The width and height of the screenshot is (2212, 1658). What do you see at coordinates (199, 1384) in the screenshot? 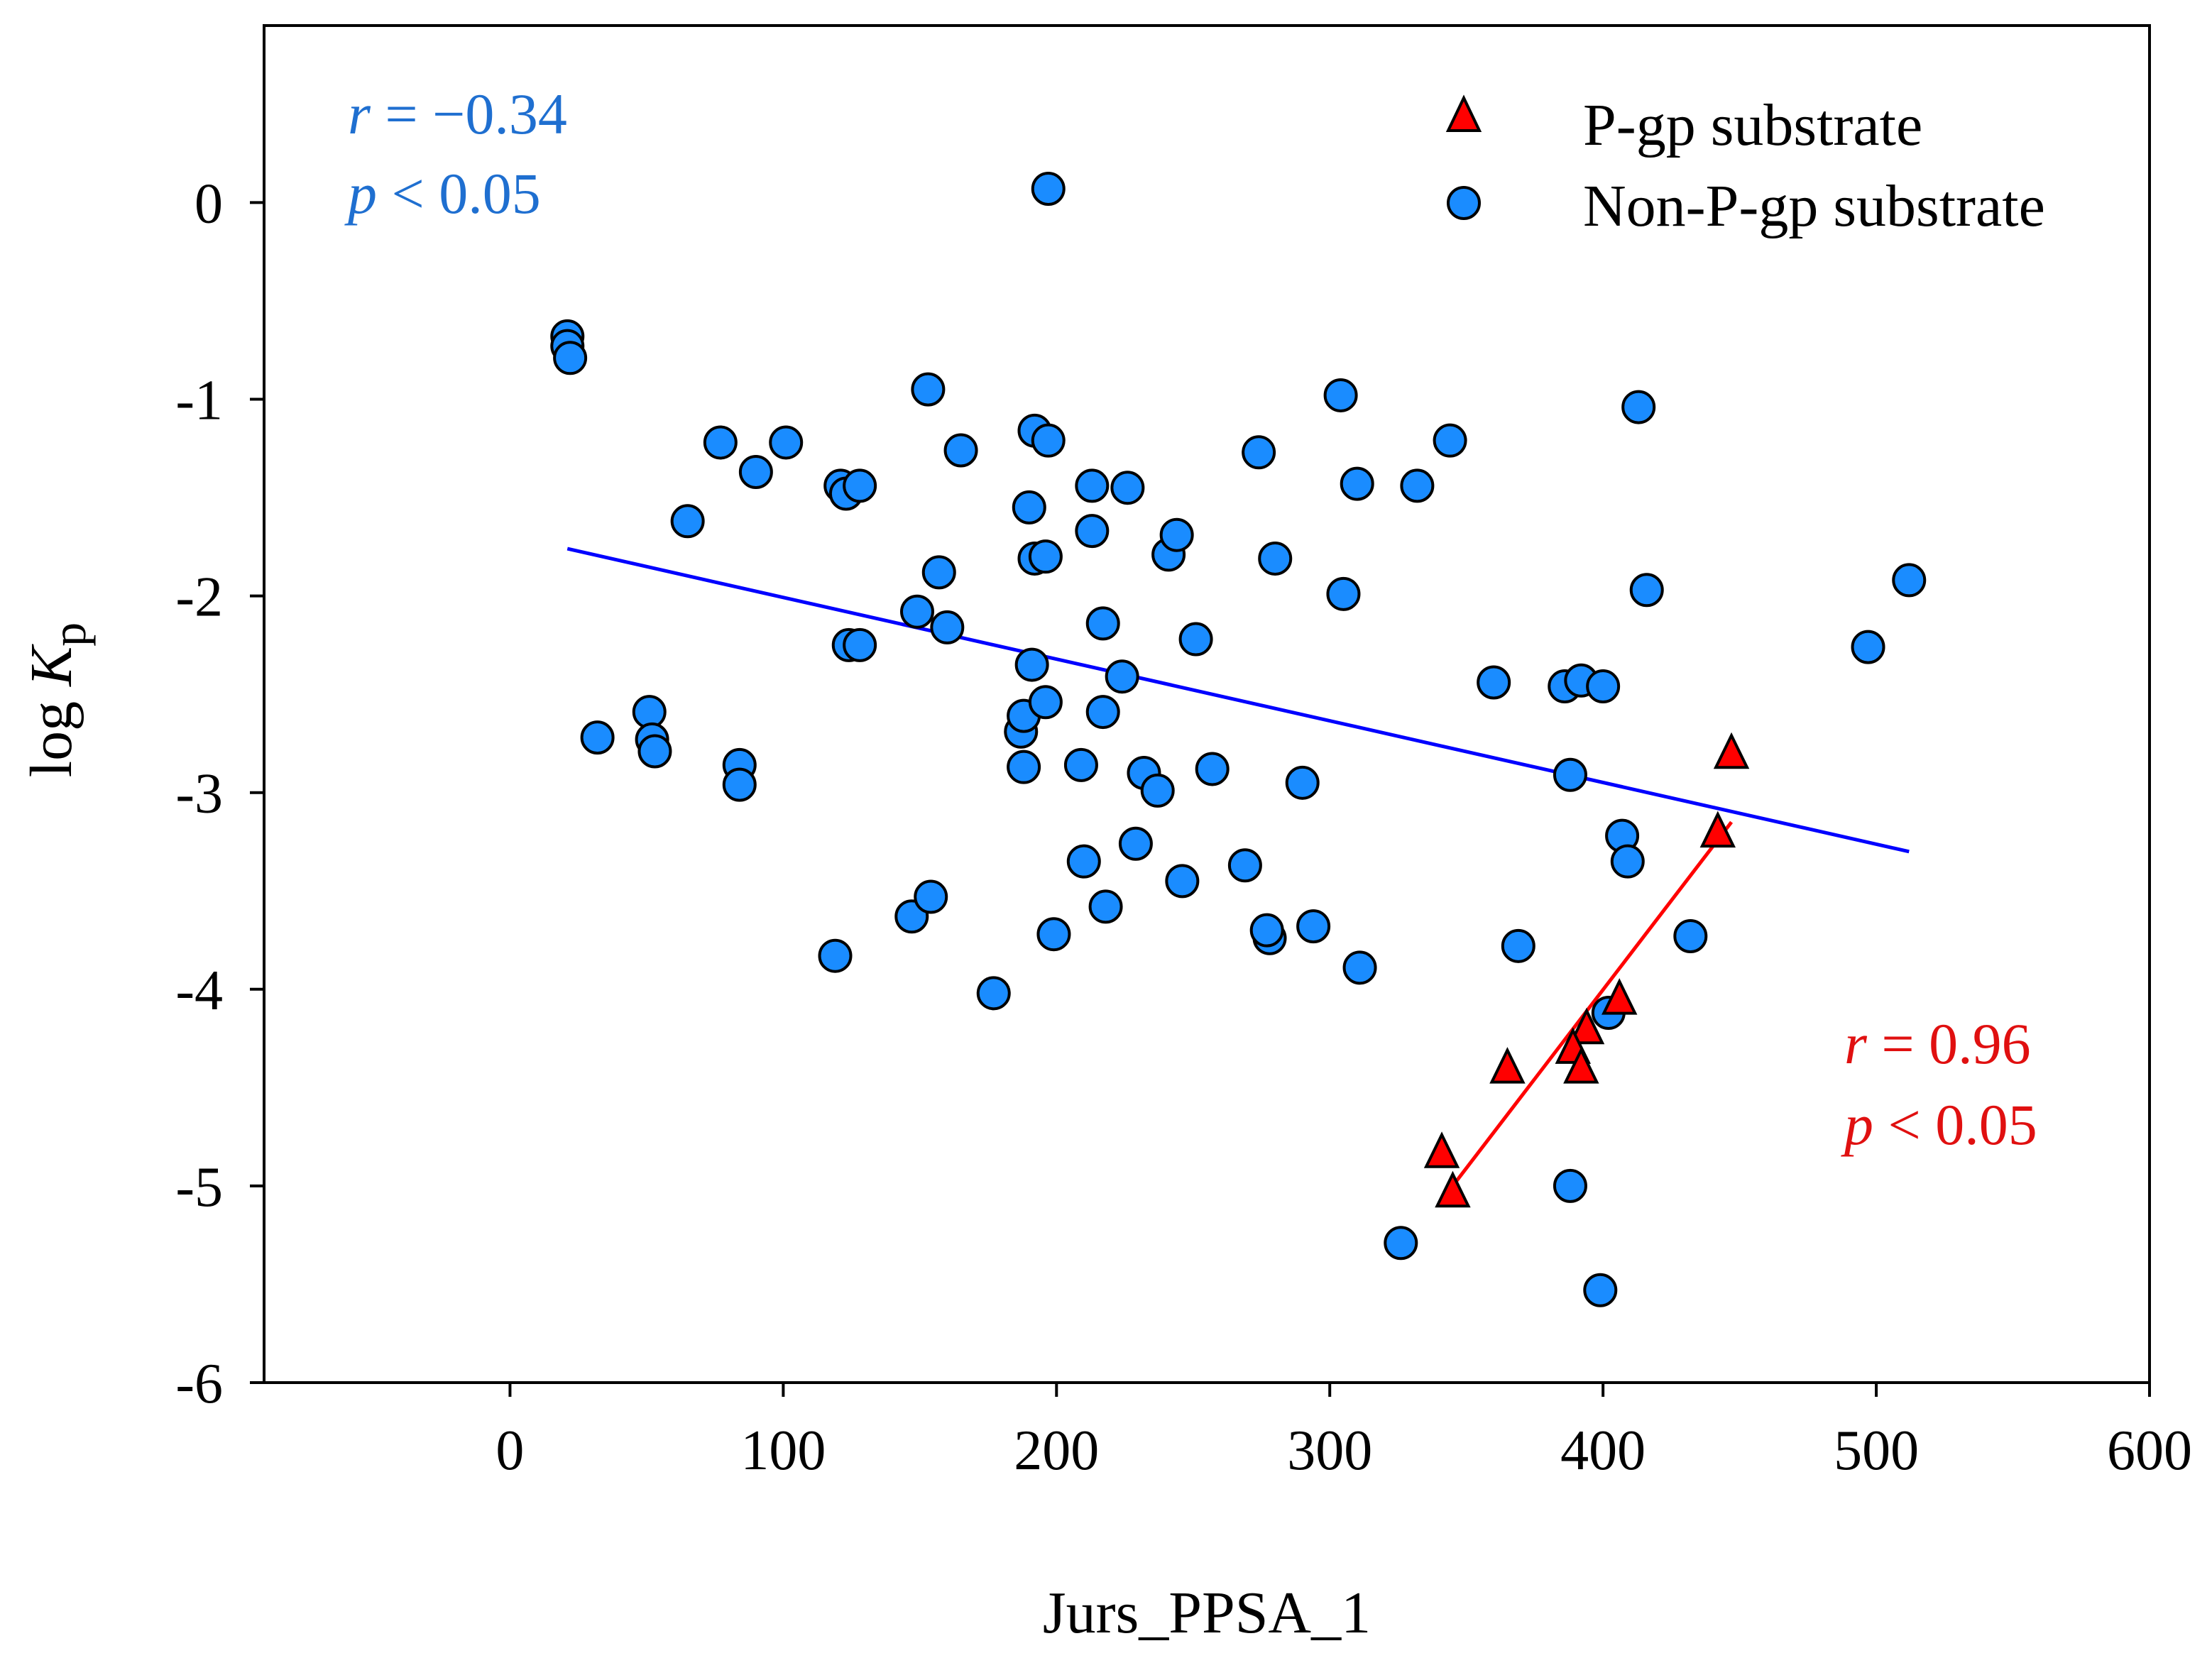
I see `y-tick-label: -6` at bounding box center [199, 1384].